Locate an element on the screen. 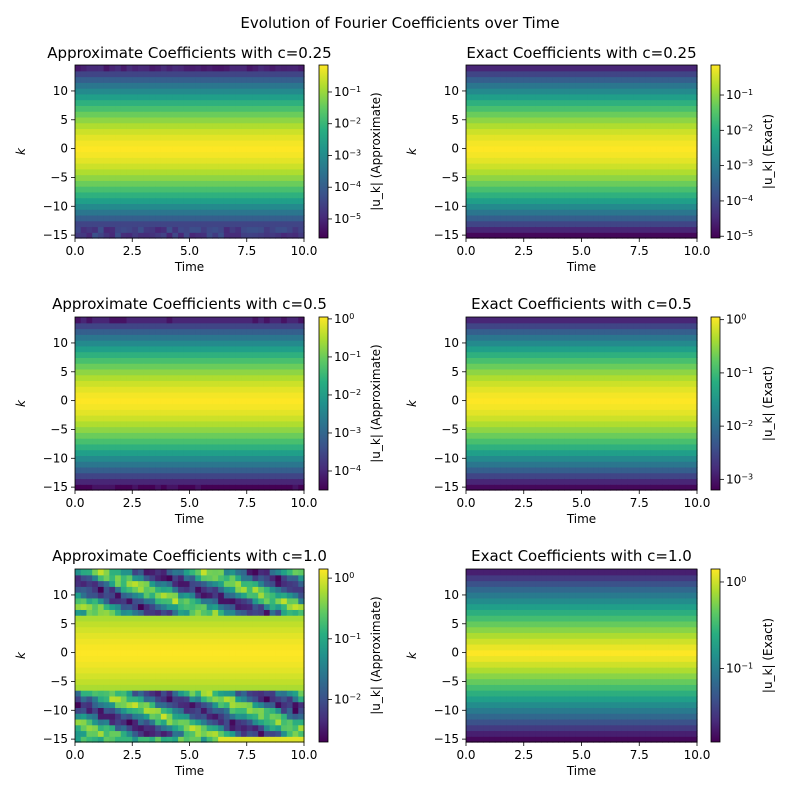 Image resolution: width=800 pixels, height=800 pixels. y-axis-label: k is located at coordinates (21, 151).